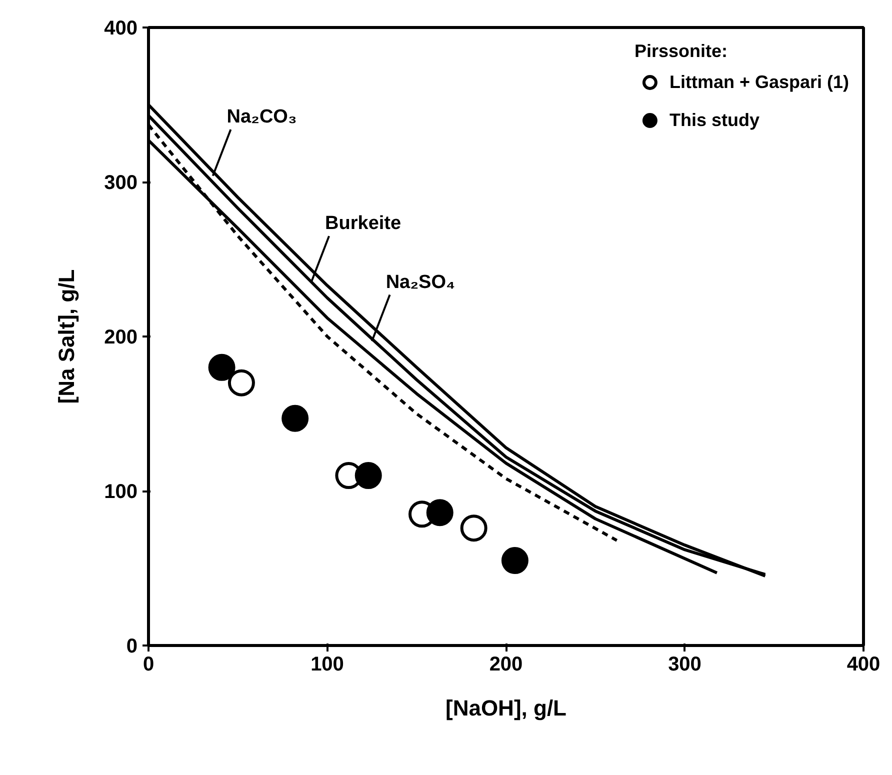 The width and height of the screenshot is (892, 775). I want to click on annotation: Burkeite, so click(363, 223).